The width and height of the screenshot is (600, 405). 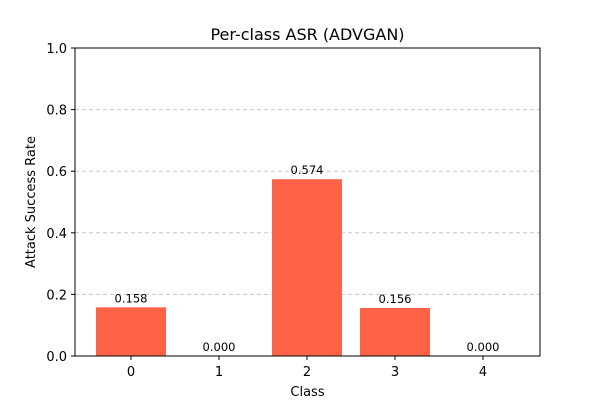 What do you see at coordinates (56, 295) in the screenshot?
I see `y-tick-label: 0.2` at bounding box center [56, 295].